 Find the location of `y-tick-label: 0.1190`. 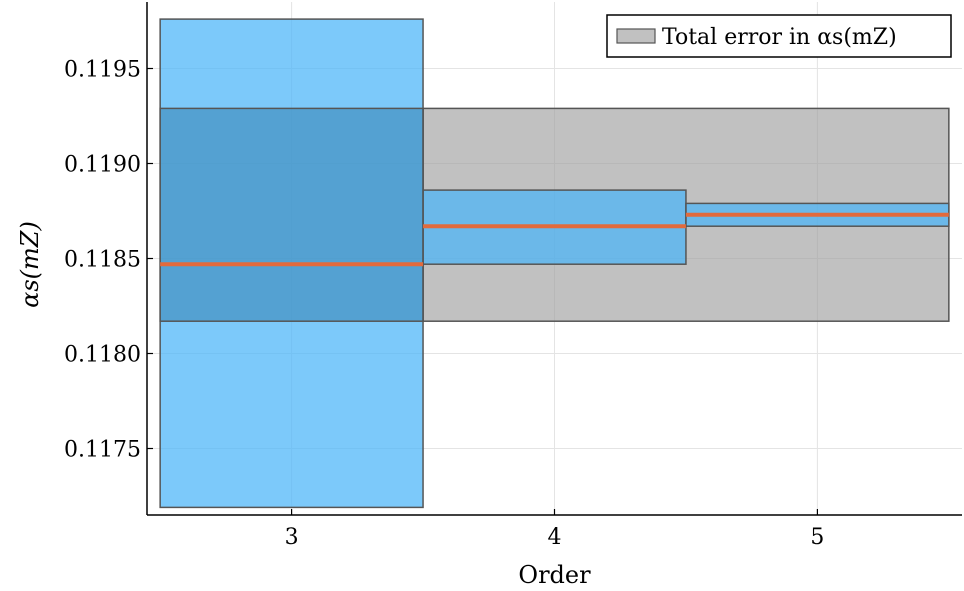

y-tick-label: 0.1190 is located at coordinates (102, 165).